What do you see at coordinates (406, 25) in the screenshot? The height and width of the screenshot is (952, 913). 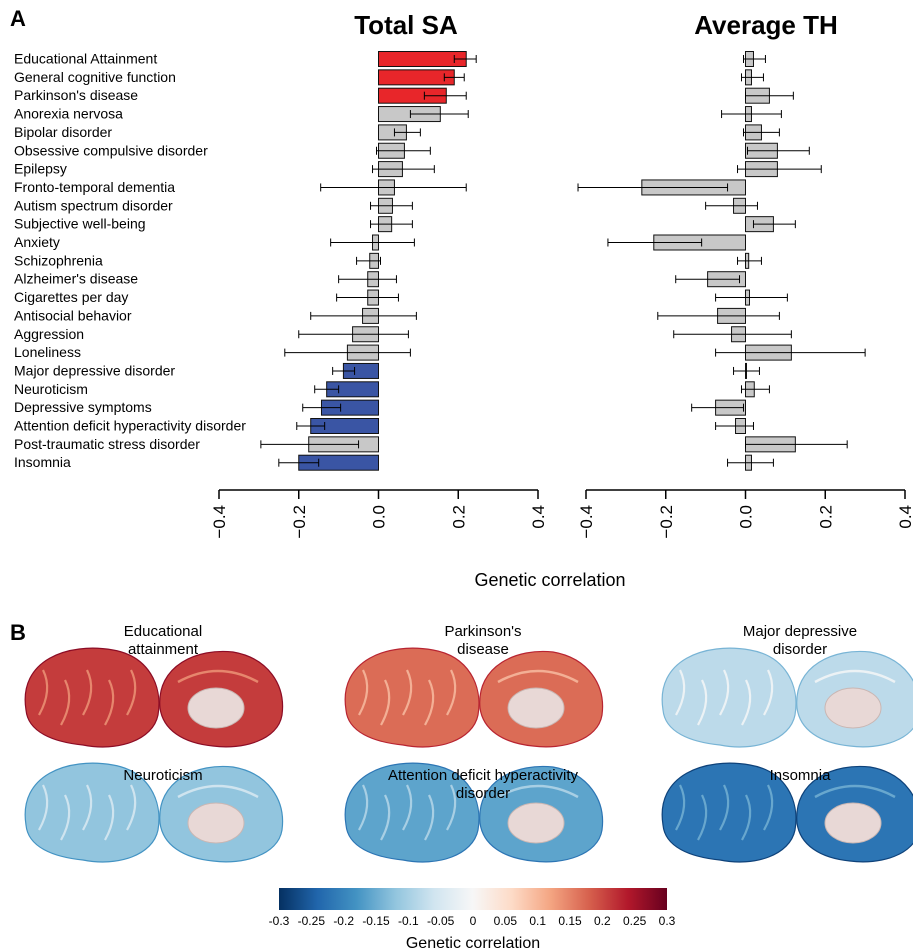 I see `total-sa-title: Total SA` at bounding box center [406, 25].